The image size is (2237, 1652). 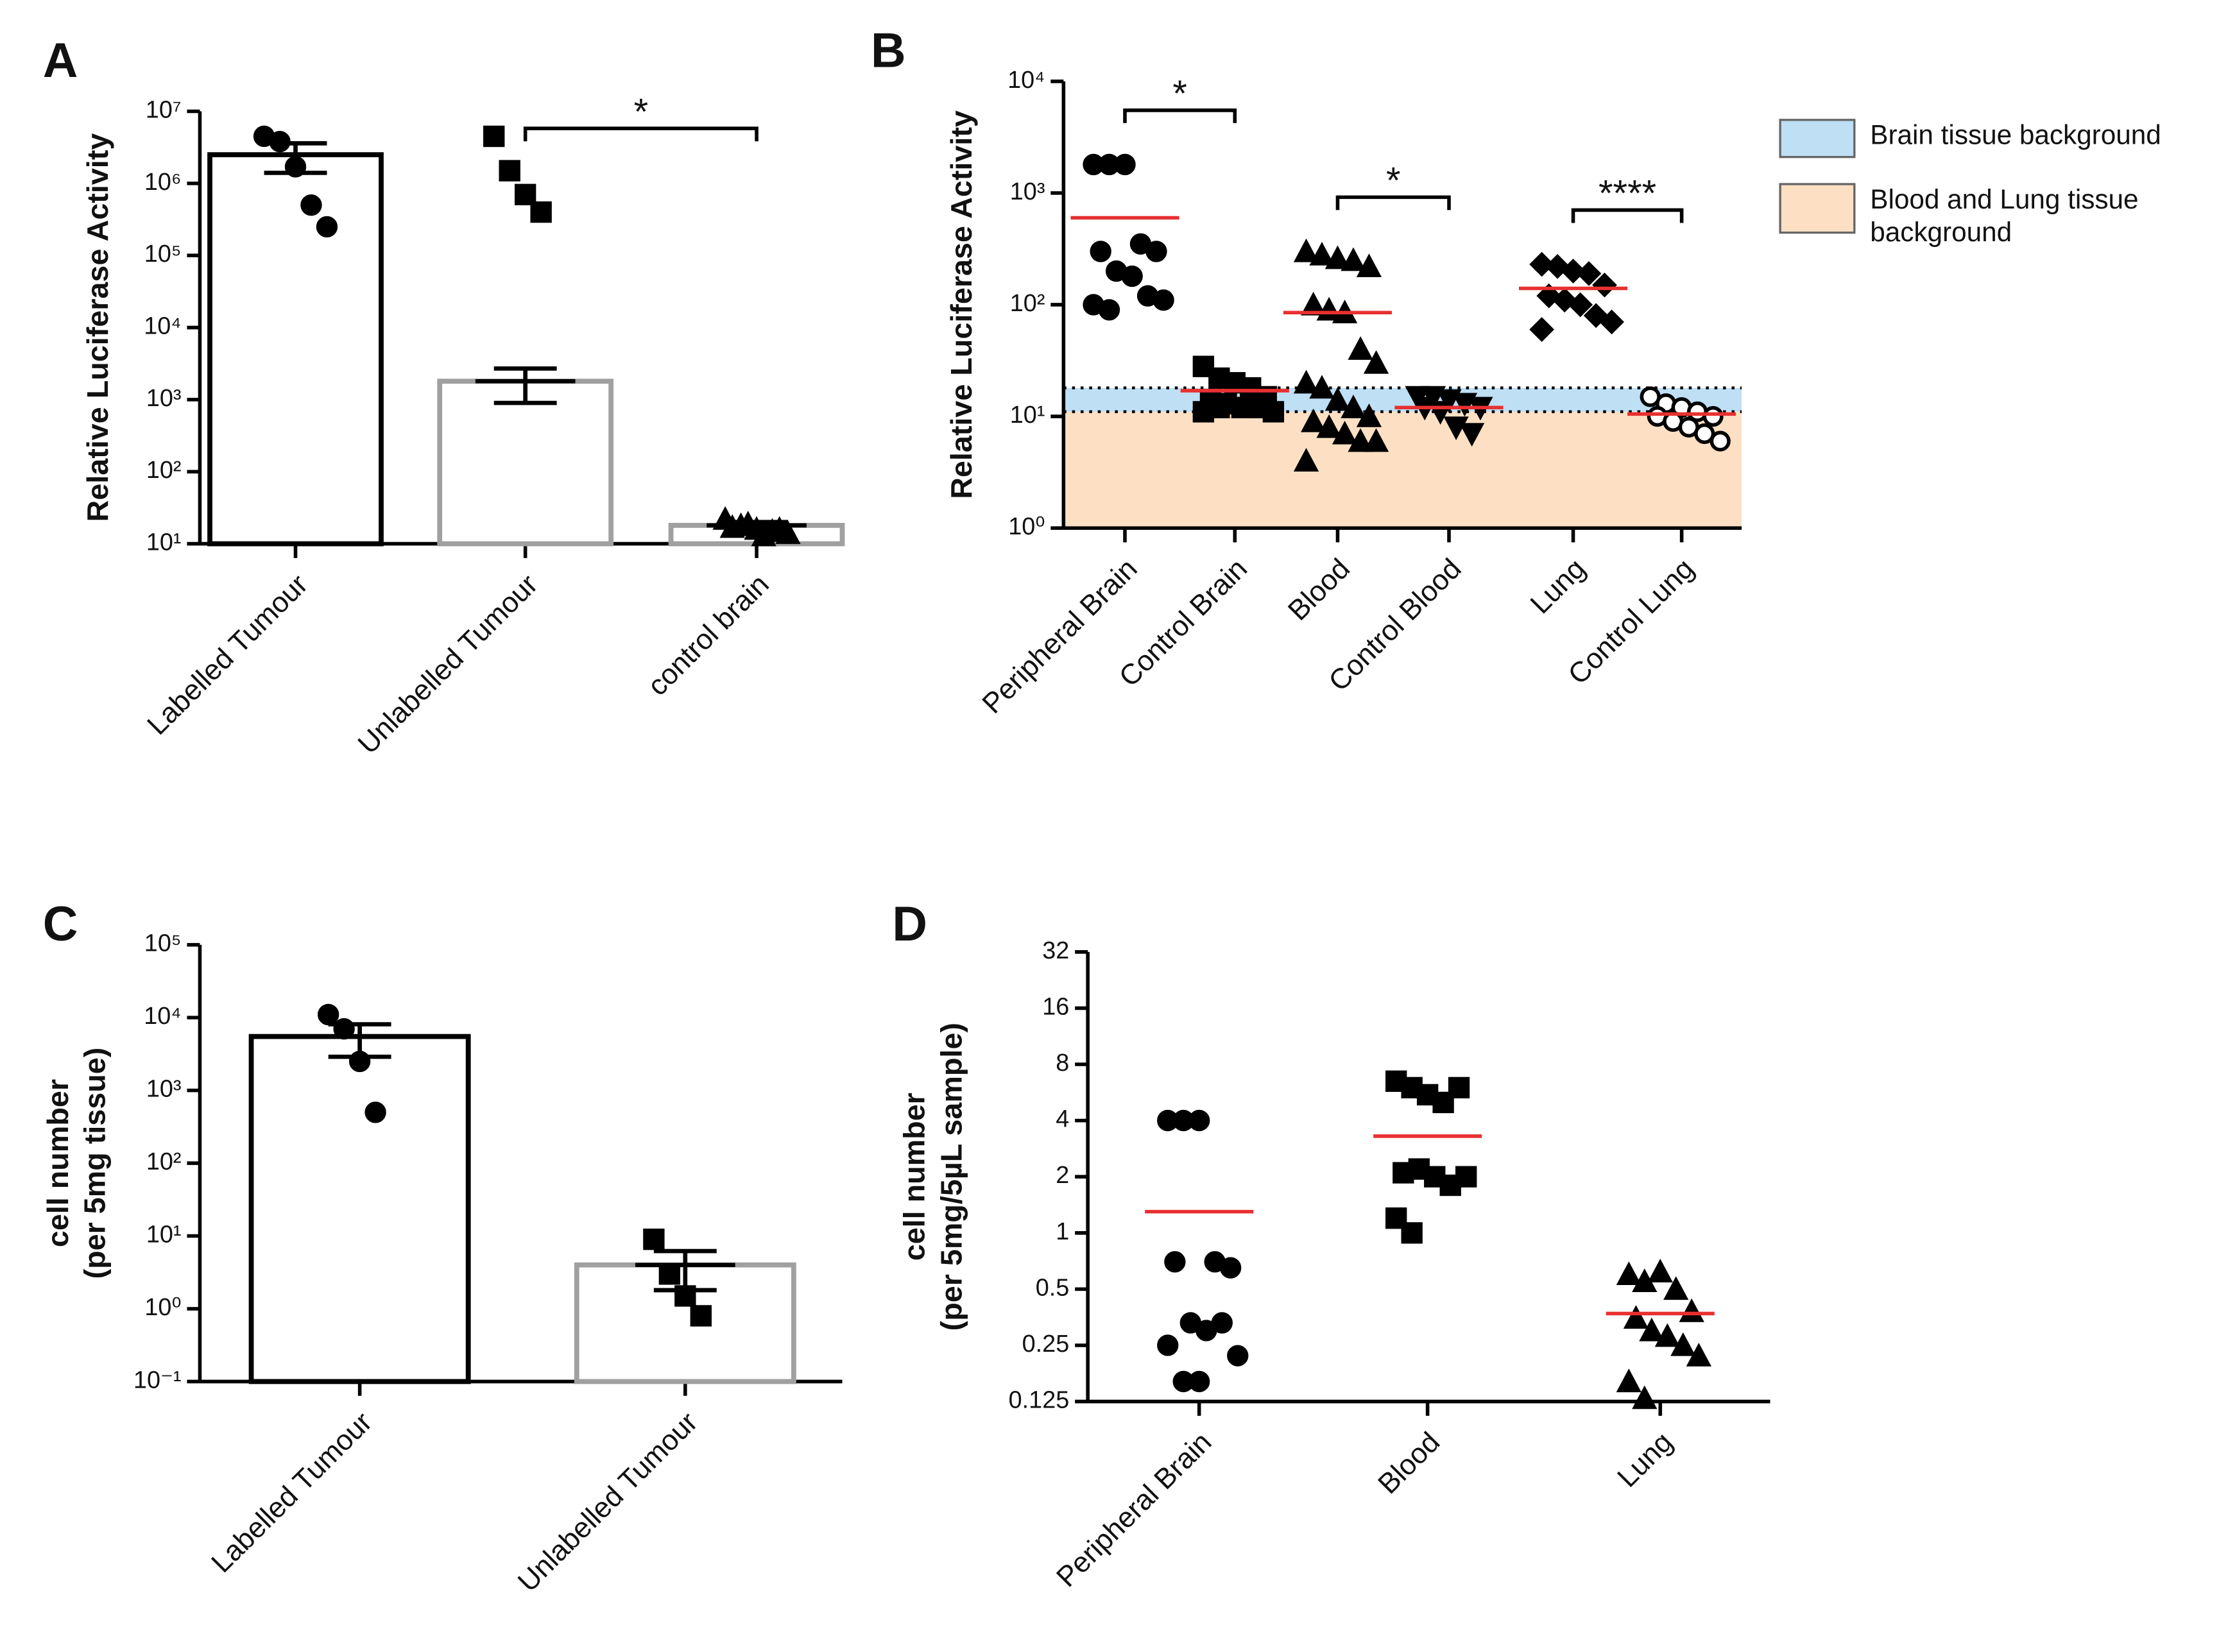 What do you see at coordinates (157, 1380) in the screenshot?
I see `y-tick-label: 10⁻¹` at bounding box center [157, 1380].